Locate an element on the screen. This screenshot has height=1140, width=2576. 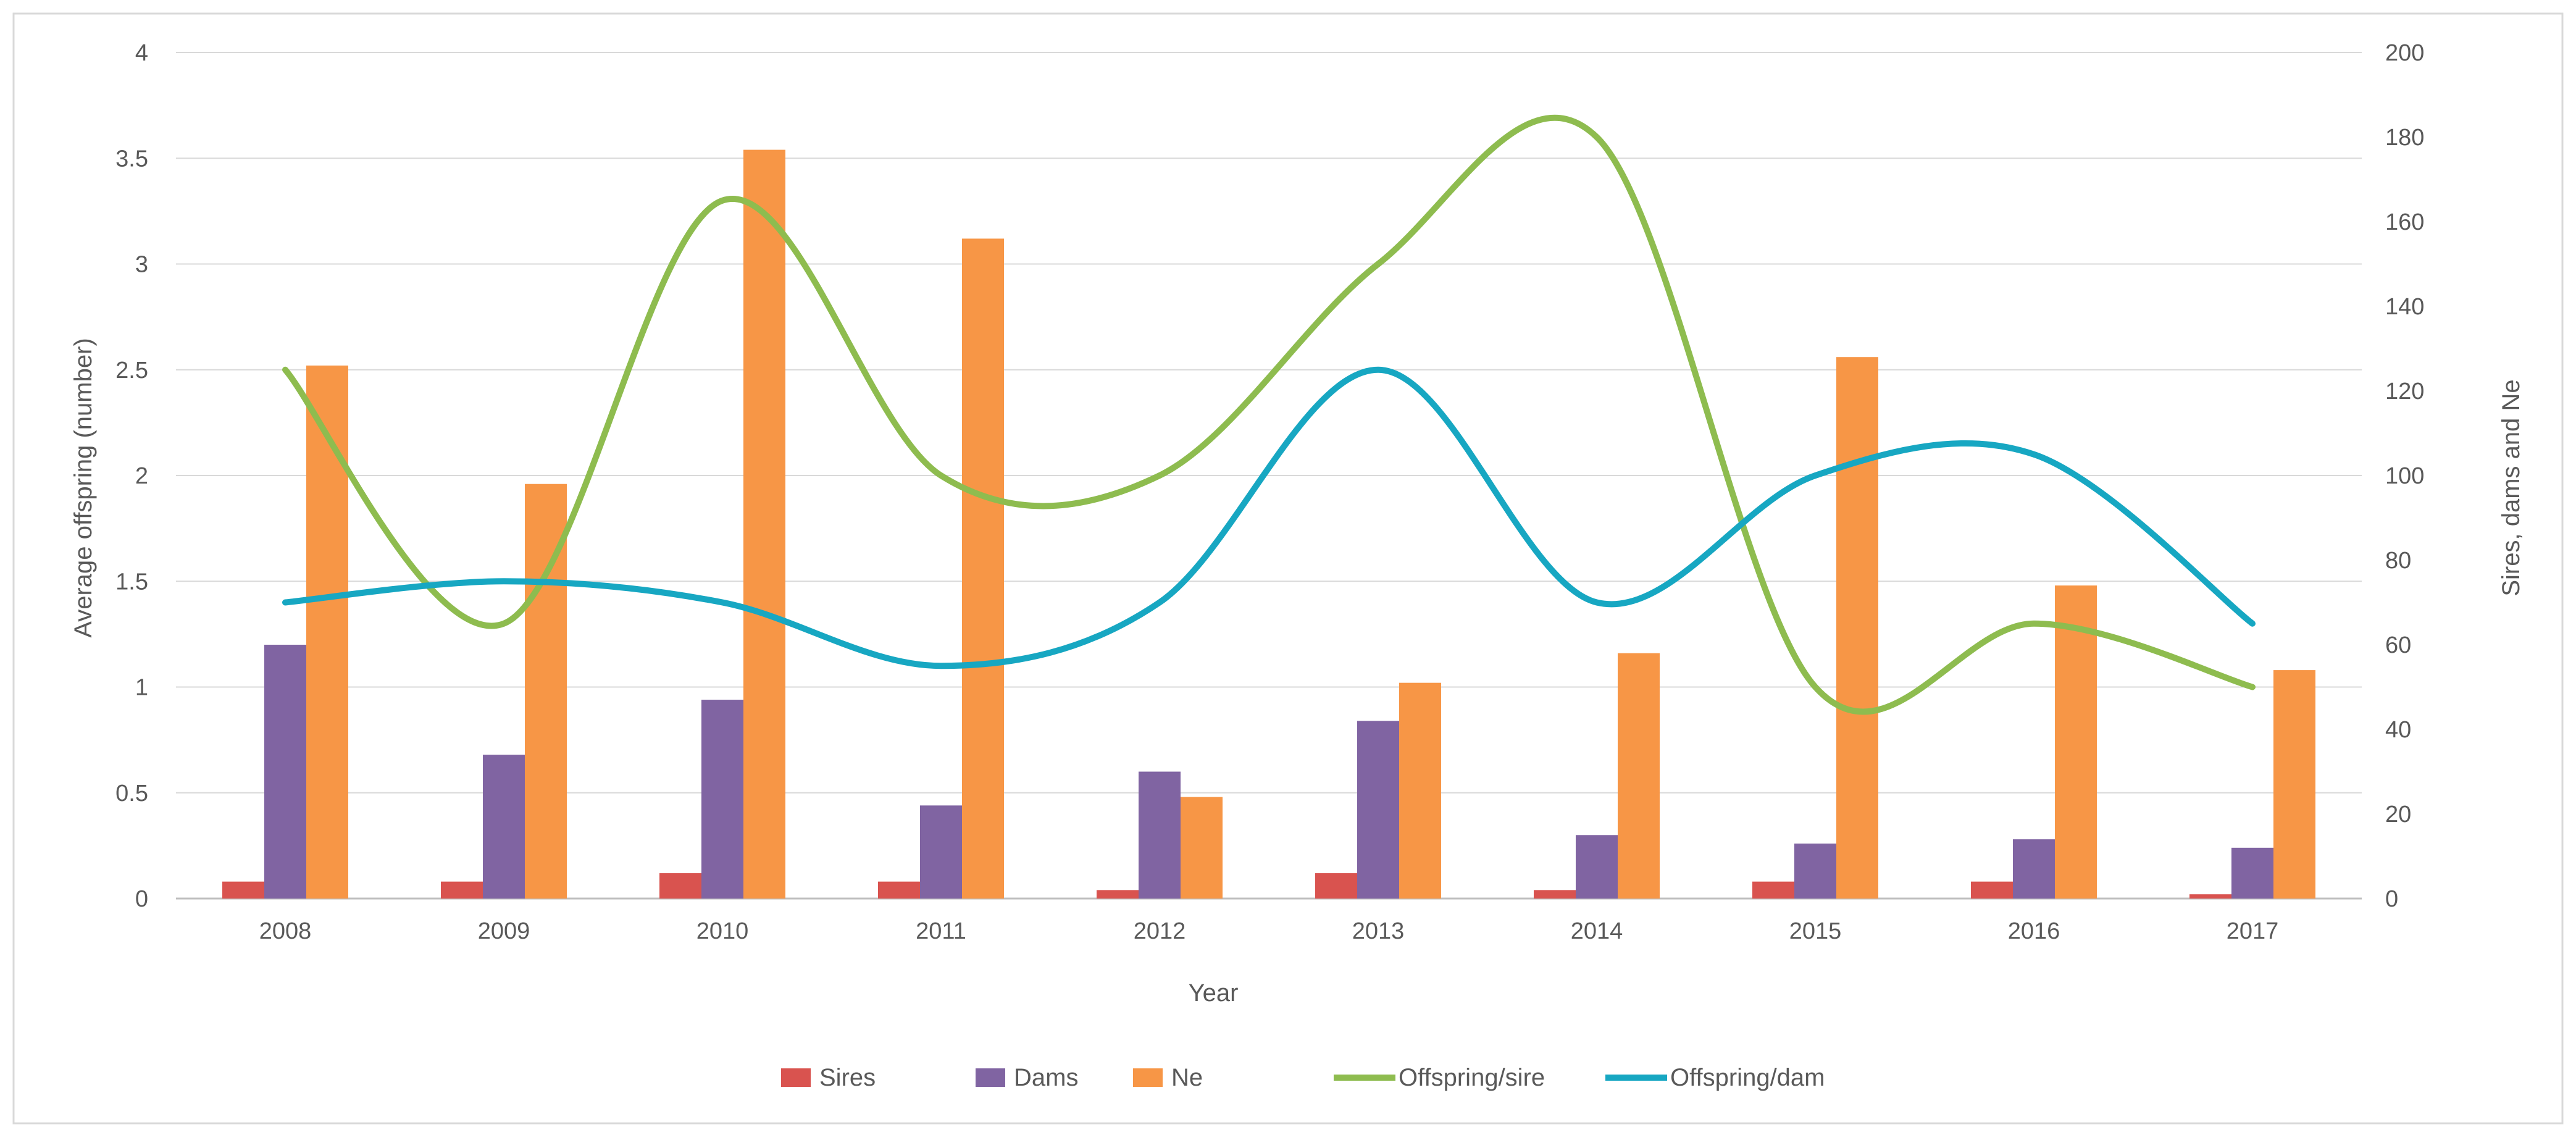
legend-label: Dams is located at coordinates (1046, 1077).